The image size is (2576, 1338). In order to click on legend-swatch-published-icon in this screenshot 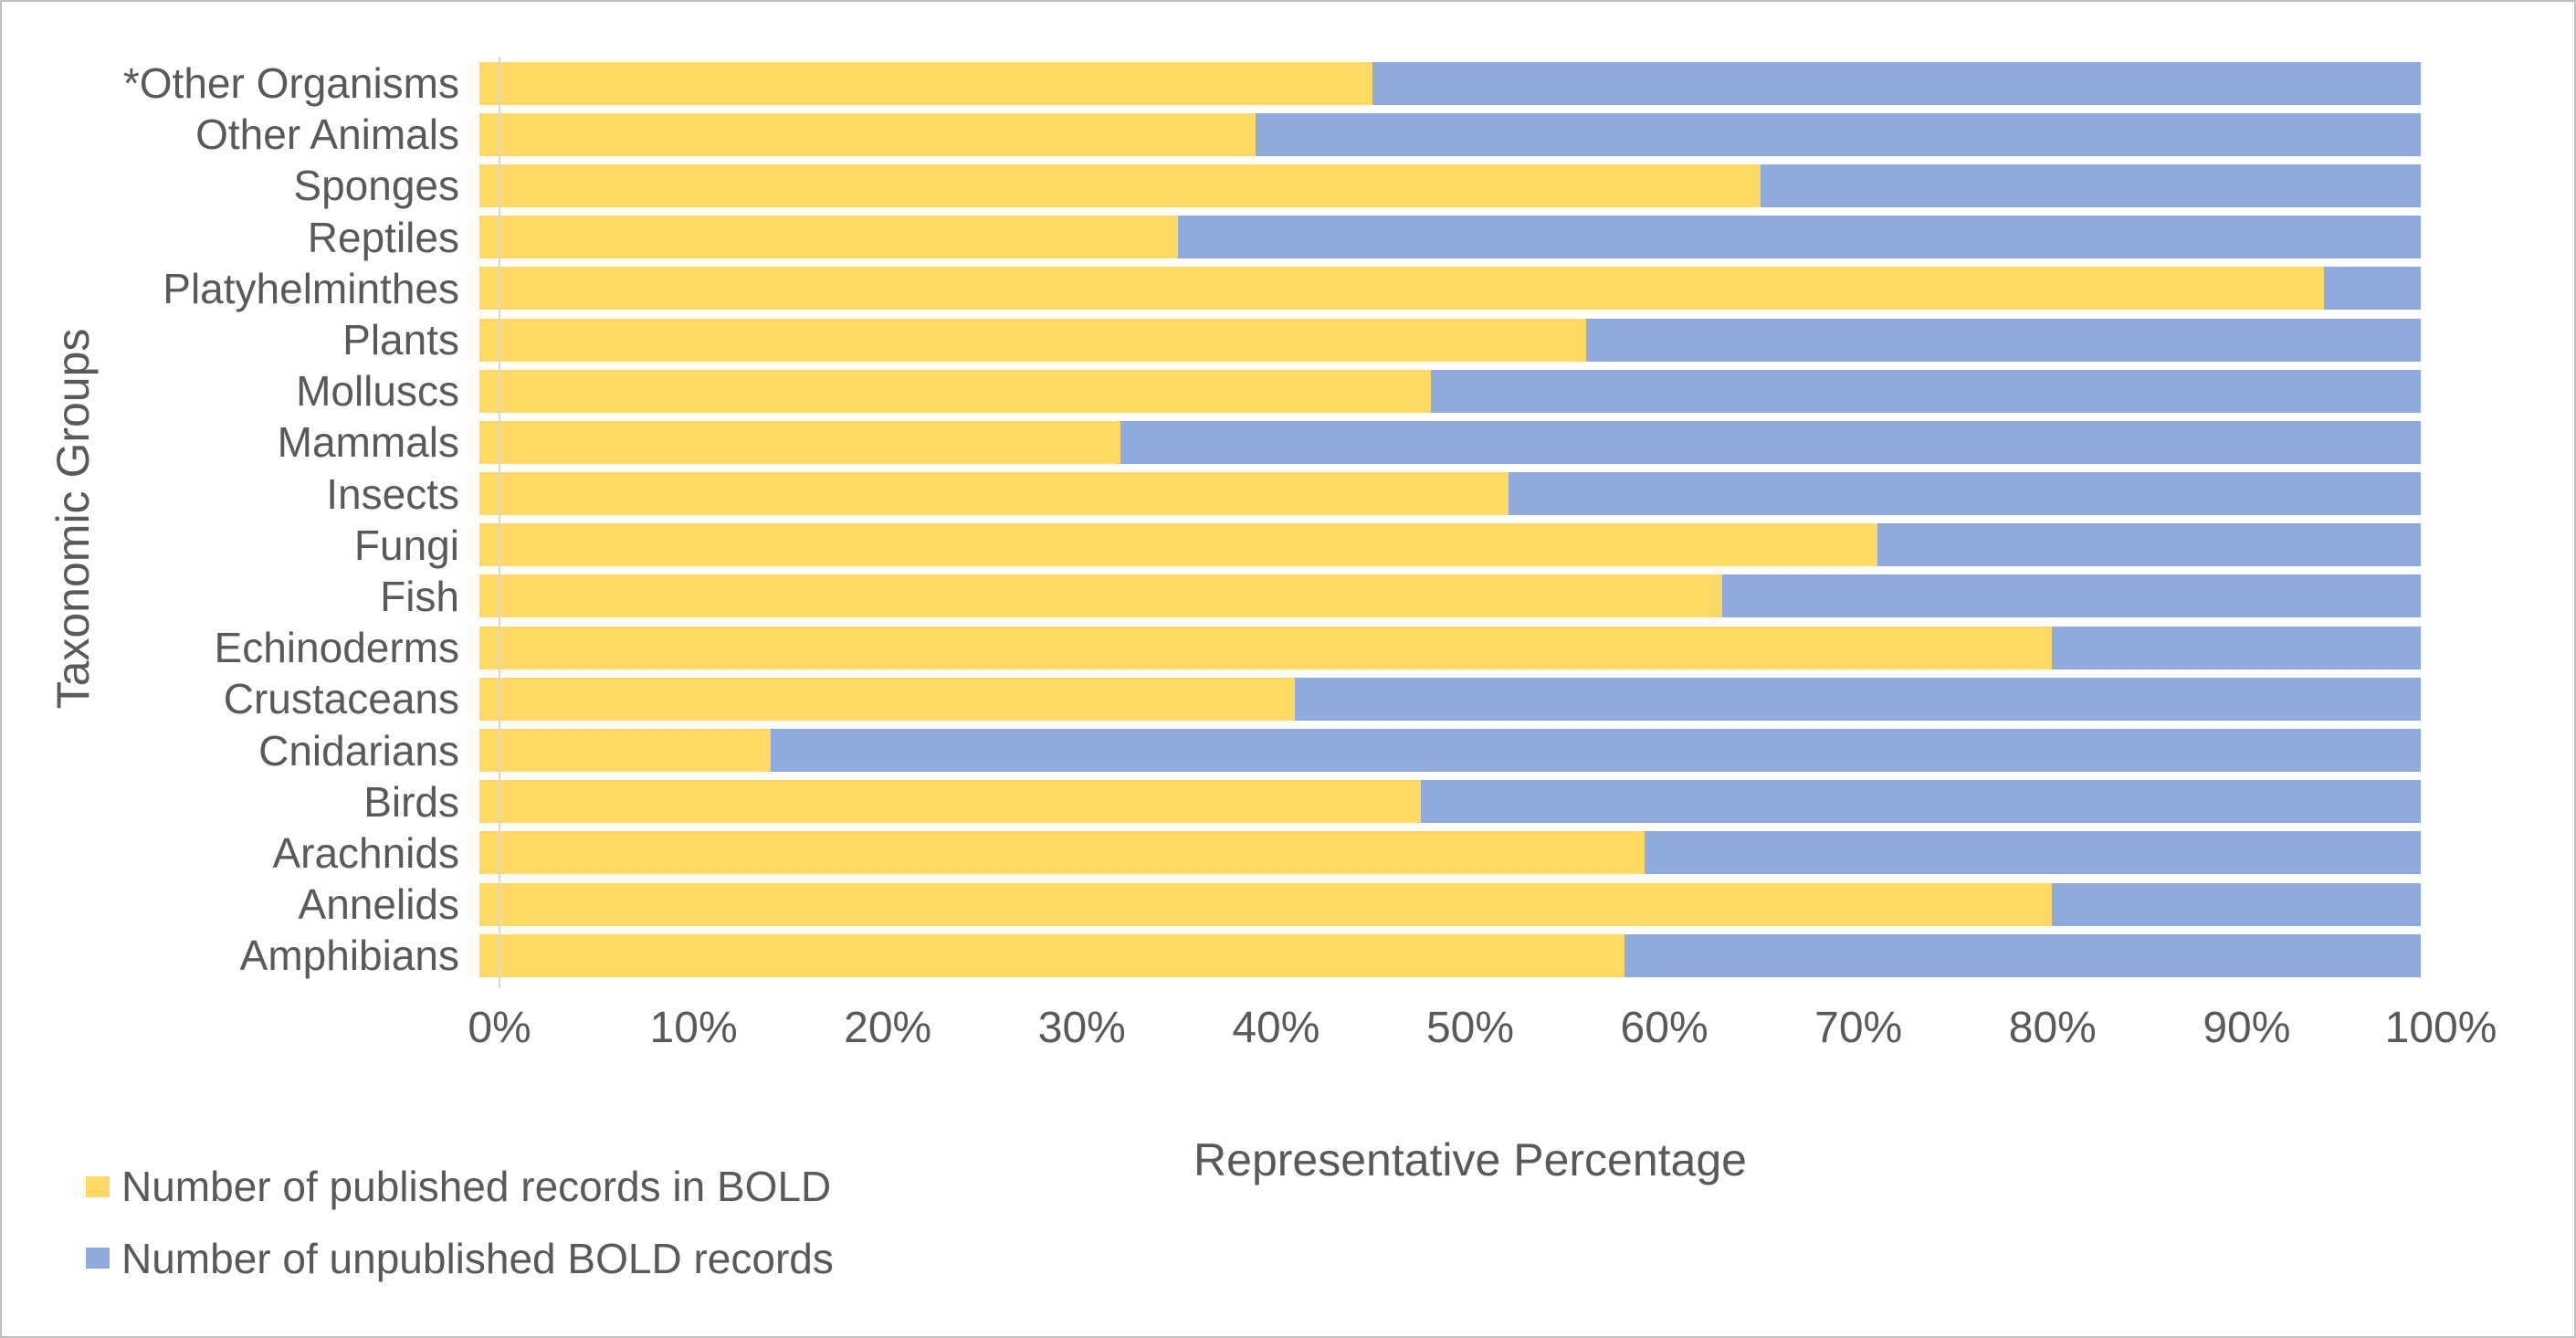, I will do `click(98, 1186)`.